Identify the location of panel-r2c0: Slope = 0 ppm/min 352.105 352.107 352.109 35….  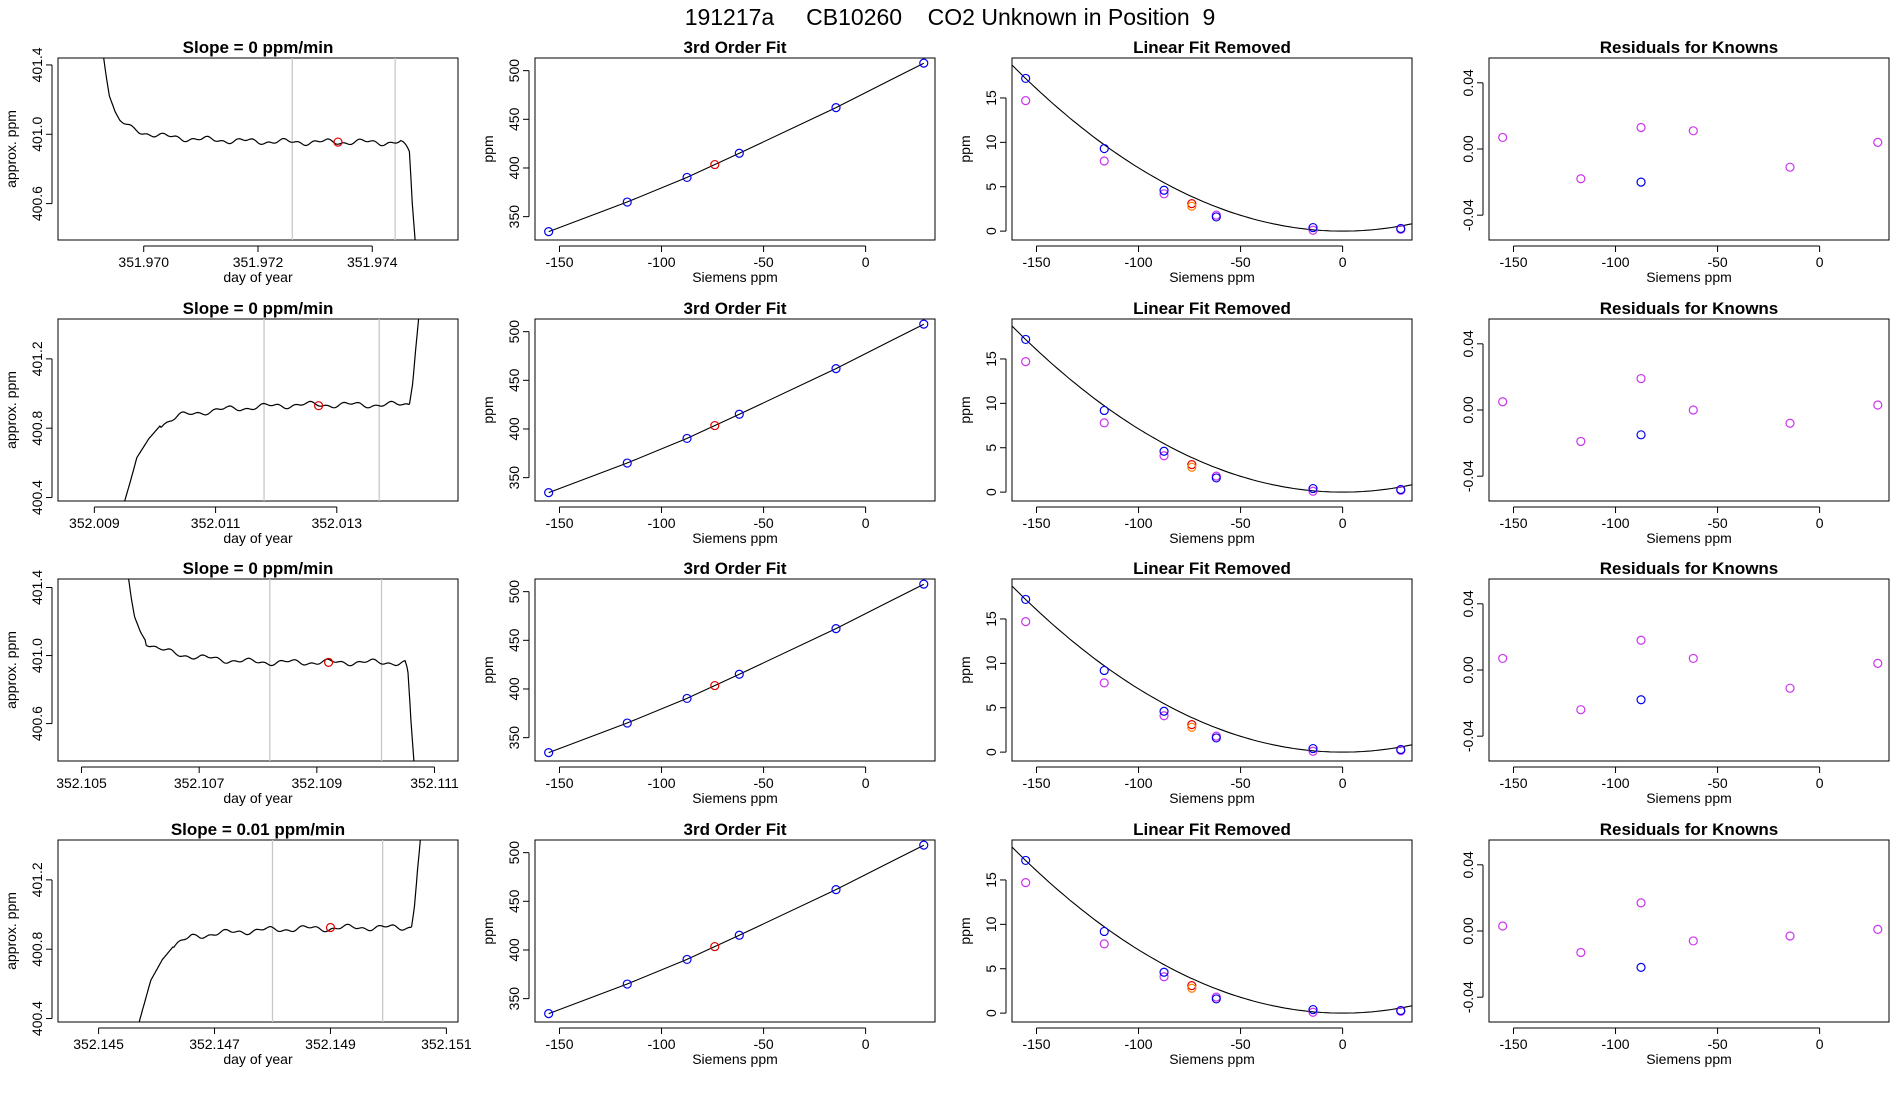
(231, 682).